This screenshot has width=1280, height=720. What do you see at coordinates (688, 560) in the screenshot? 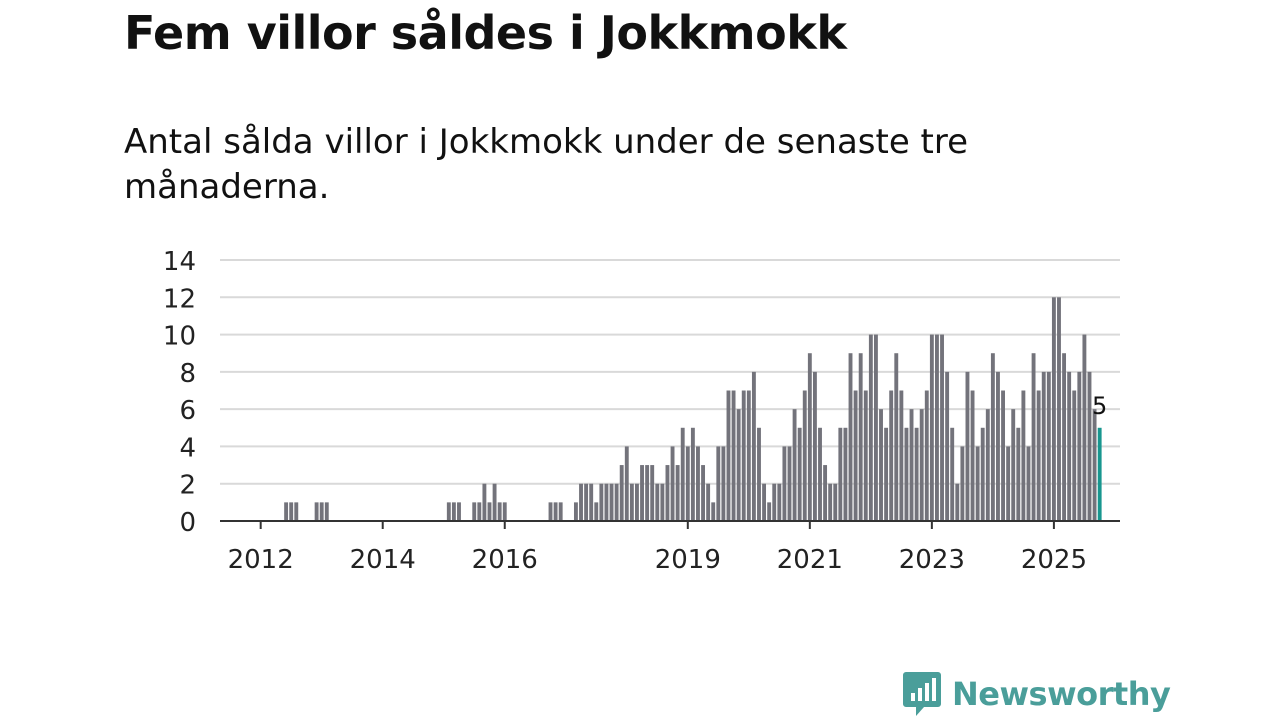
I see `x-tick-label-2019: 2019` at bounding box center [688, 560].